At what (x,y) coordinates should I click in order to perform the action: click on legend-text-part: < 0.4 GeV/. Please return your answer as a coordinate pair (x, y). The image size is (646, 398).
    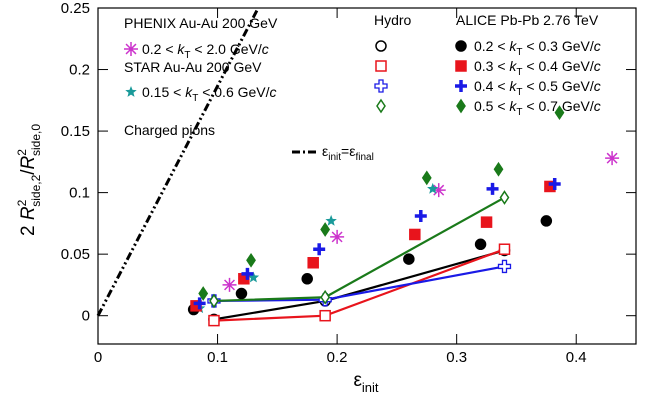
    Looking at the image, I should click on (558, 66).